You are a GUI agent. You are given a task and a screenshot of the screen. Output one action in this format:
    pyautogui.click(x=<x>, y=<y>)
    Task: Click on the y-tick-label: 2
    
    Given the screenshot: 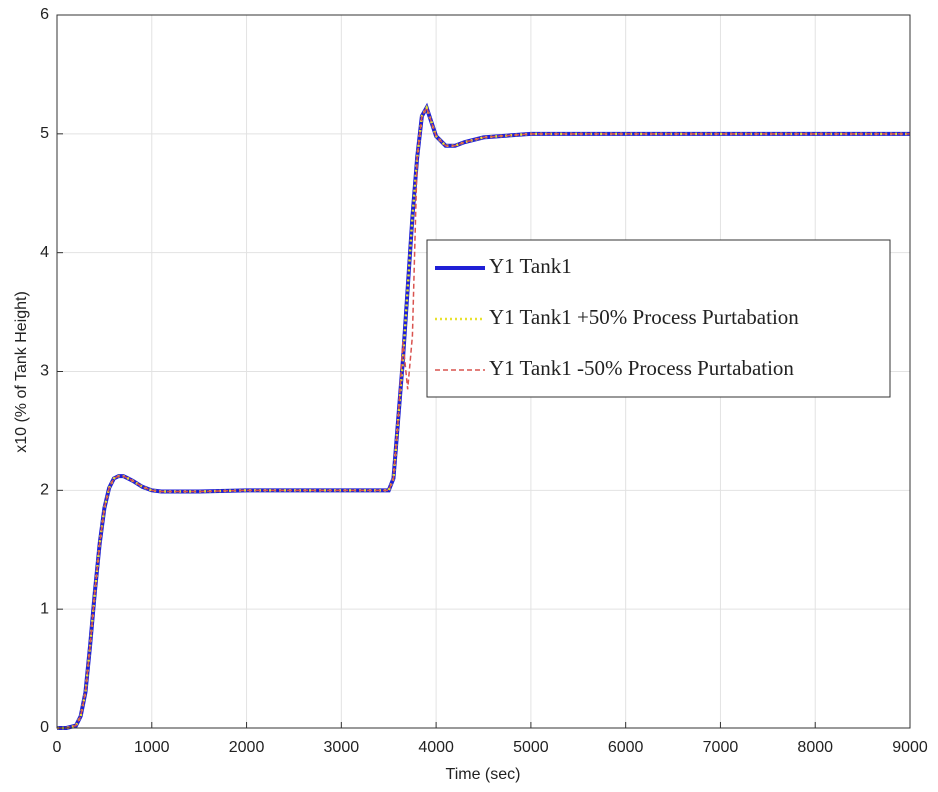 What is the action you would take?
    pyautogui.click(x=44, y=490)
    